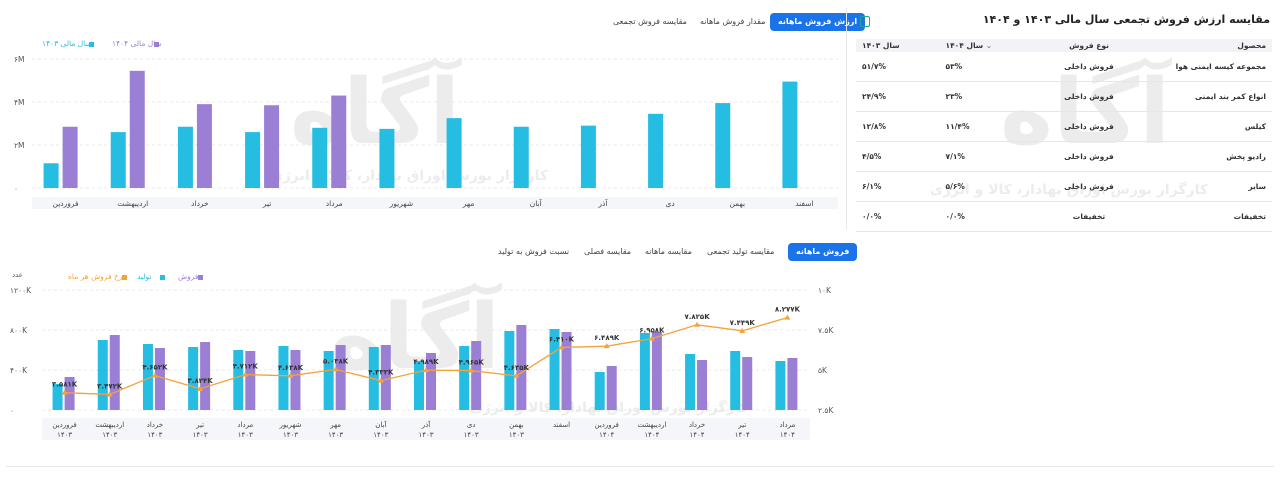 This screenshot has width=1280, height=480. Describe the element at coordinates (246, 367) in the screenshot. I see `rate-data-label: ۴.۷۱۲K` at that location.